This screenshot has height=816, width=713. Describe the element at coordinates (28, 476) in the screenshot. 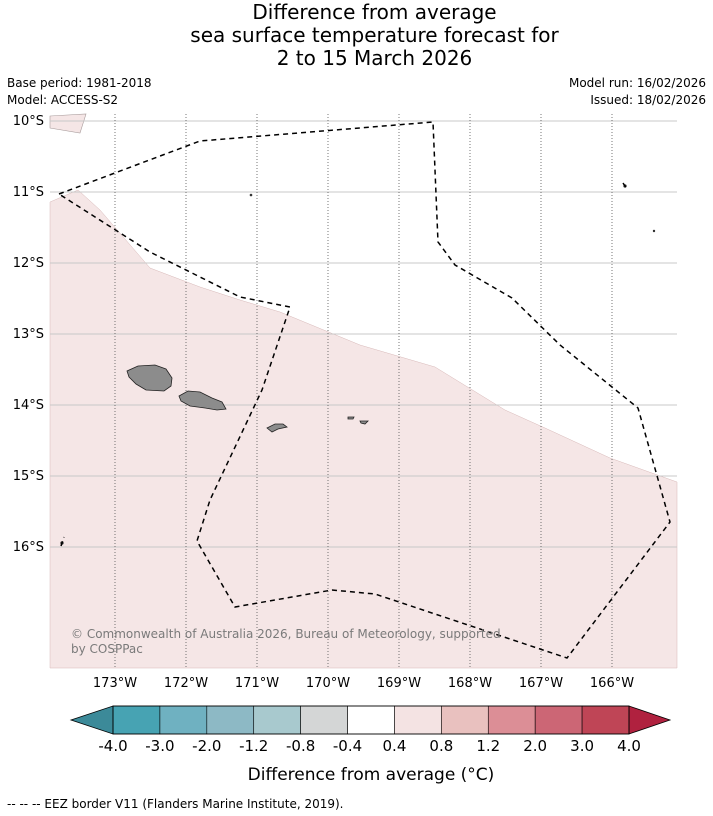

I see `lat-label: 15°S` at that location.